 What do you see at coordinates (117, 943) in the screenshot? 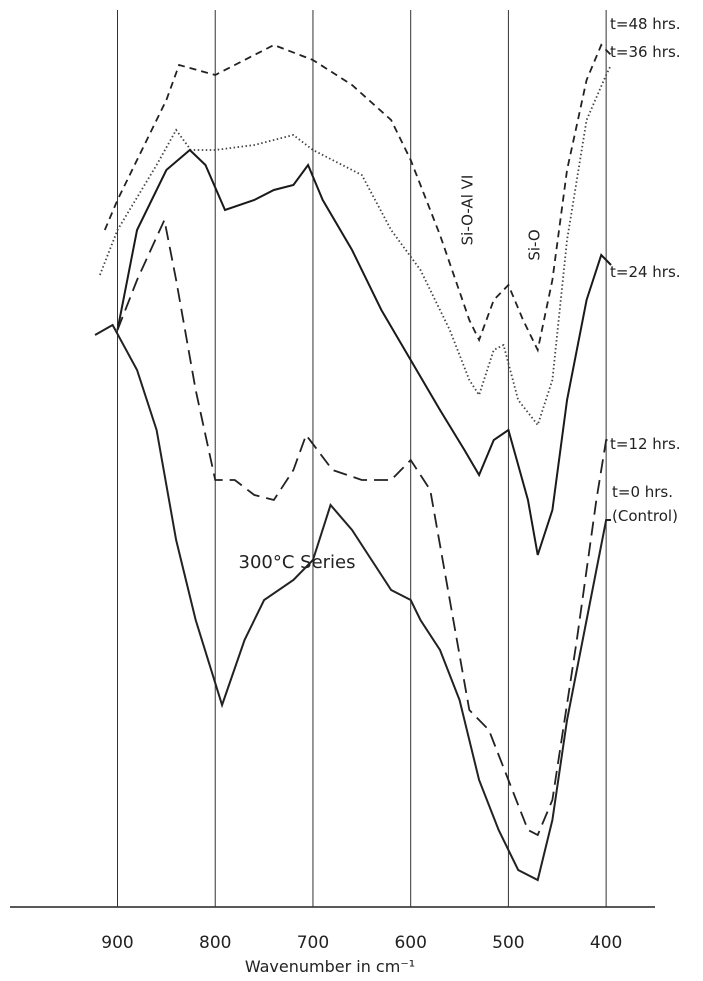
I see `x-tick-label: 900` at bounding box center [117, 943].